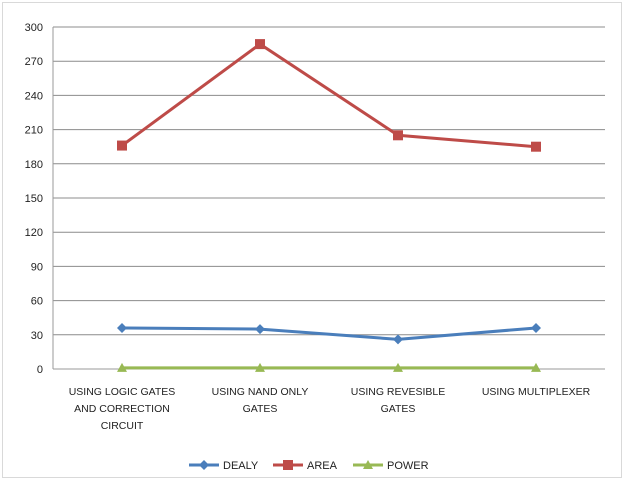 This screenshot has height=484, width=626. I want to click on y-tick-label: 210, so click(34, 131).